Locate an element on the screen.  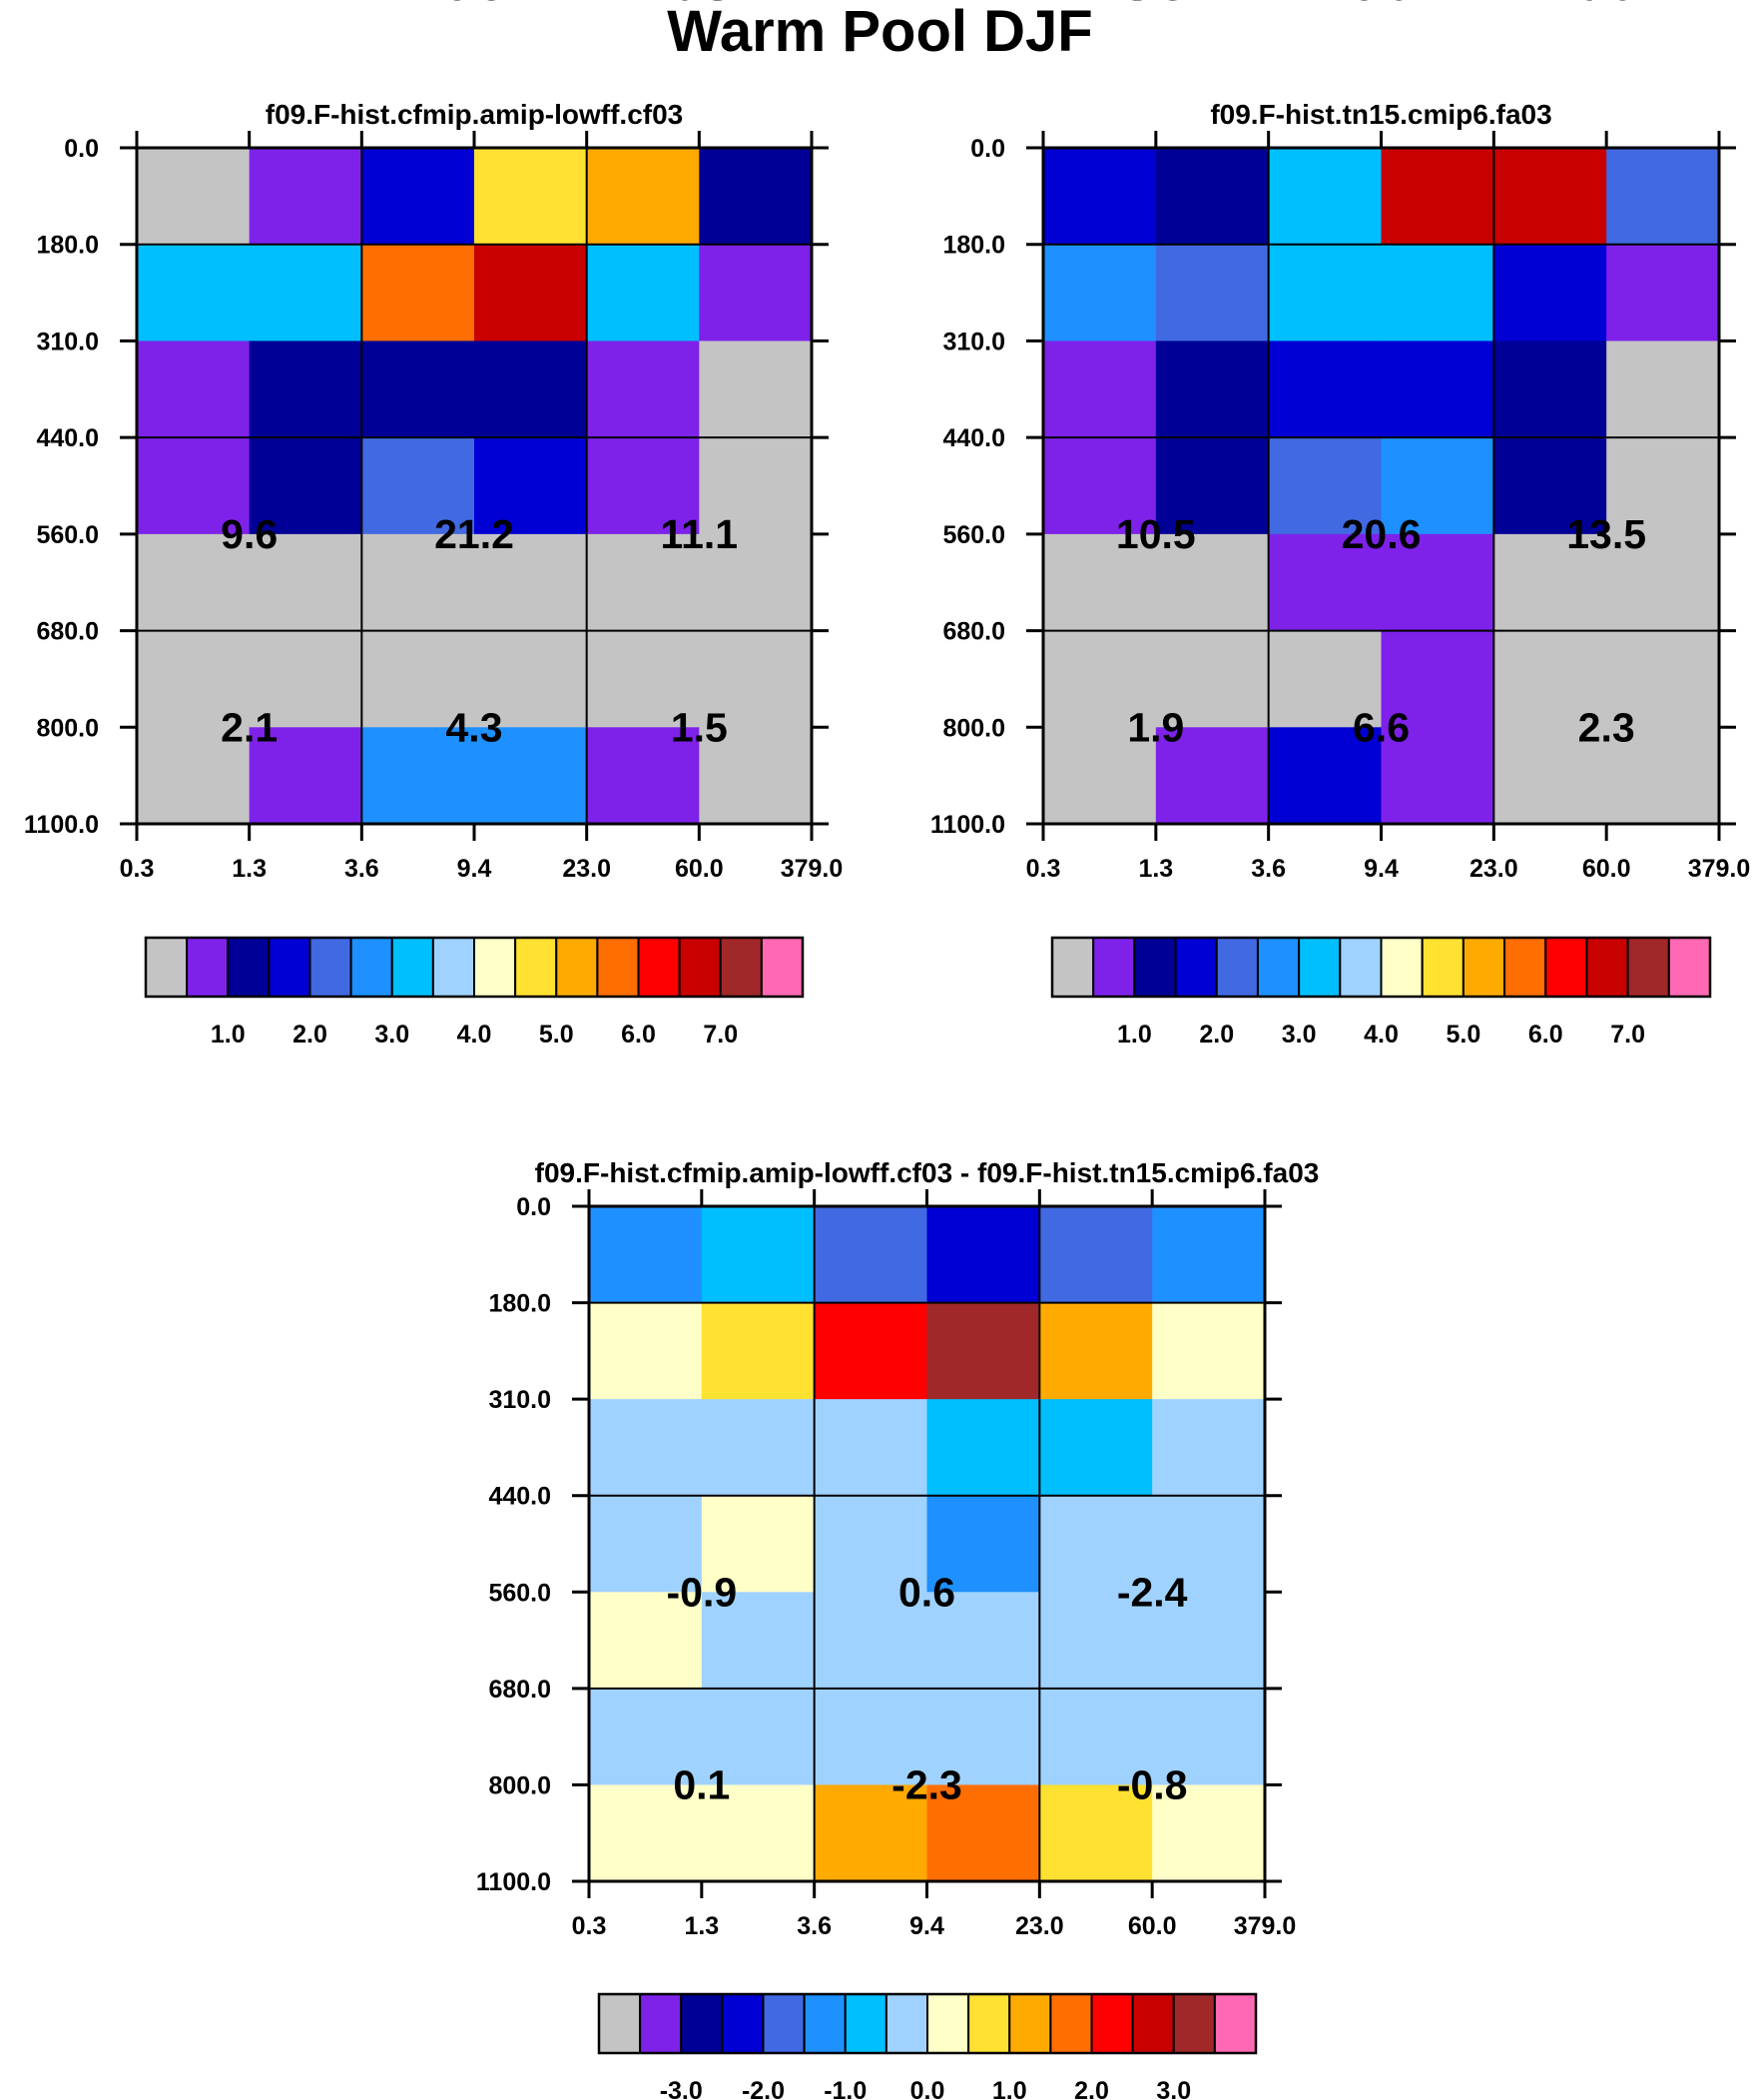
y-tick-label: 1100.0 is located at coordinates (967, 825).